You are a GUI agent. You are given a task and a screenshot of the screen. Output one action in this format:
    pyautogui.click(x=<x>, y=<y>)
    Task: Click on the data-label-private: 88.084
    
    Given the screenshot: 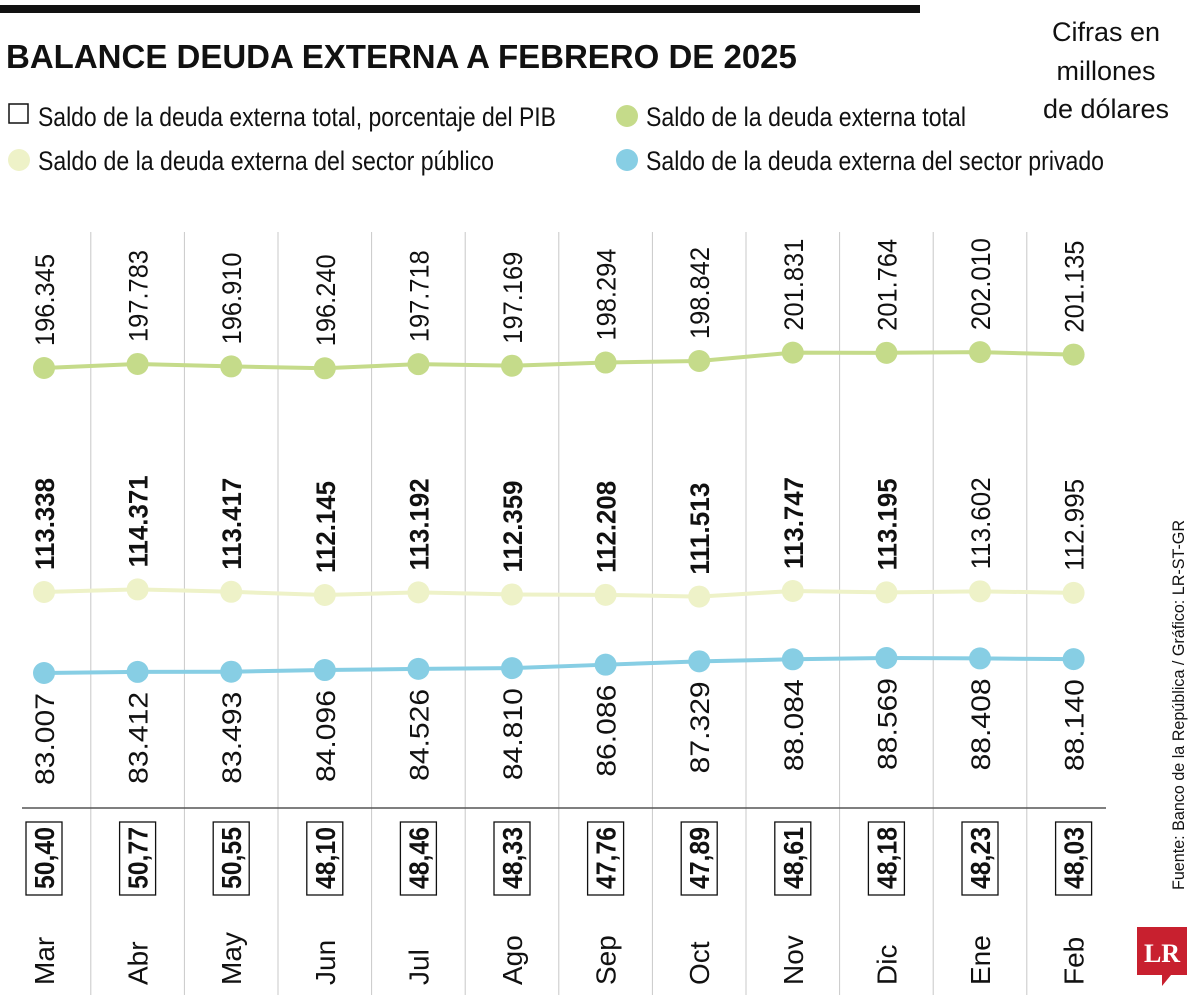 What is the action you would take?
    pyautogui.click(x=794, y=725)
    